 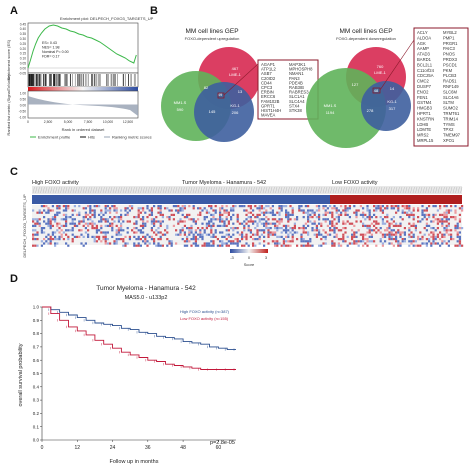 What do you see at coordinates (297, 101) in the screenshot?
I see `gene-name: SLC4A4` at bounding box center [297, 101].